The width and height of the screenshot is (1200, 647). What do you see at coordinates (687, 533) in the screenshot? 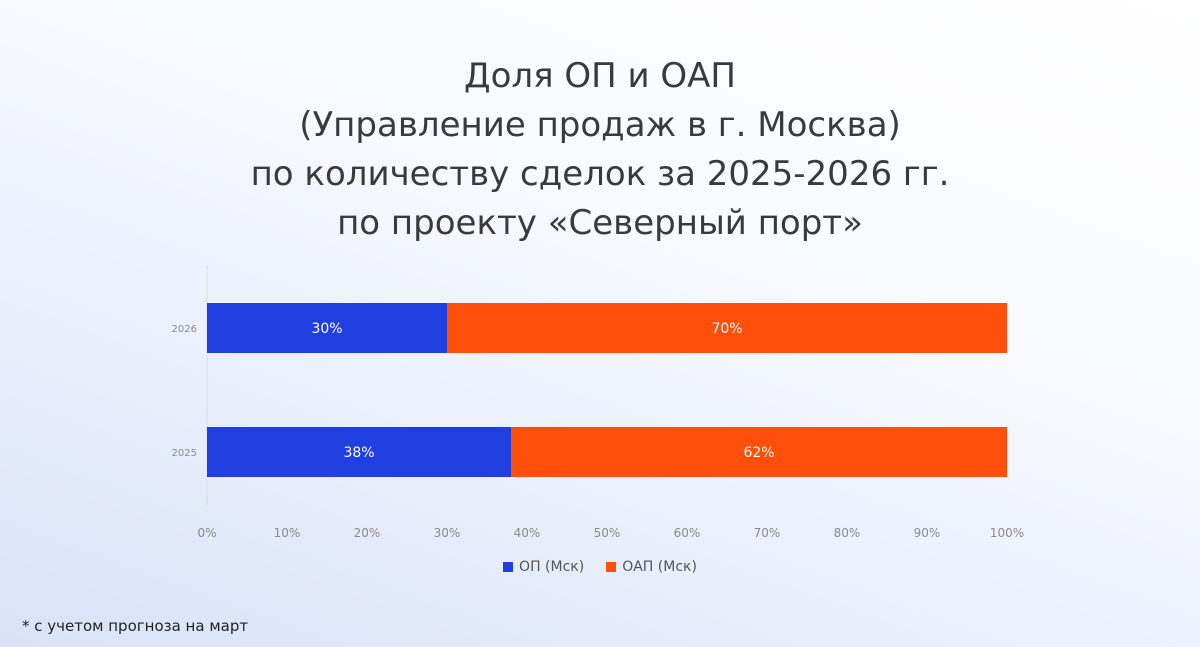
I see `x-tick-label: 60%` at bounding box center [687, 533].